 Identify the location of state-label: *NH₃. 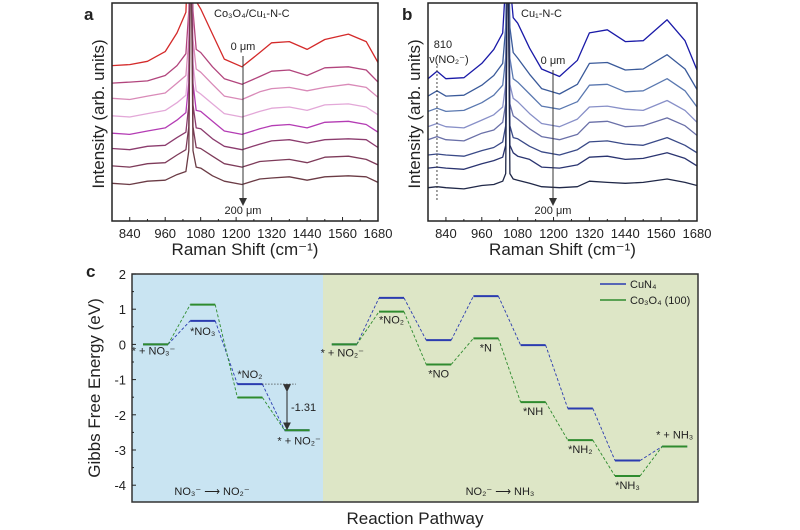
(627, 486).